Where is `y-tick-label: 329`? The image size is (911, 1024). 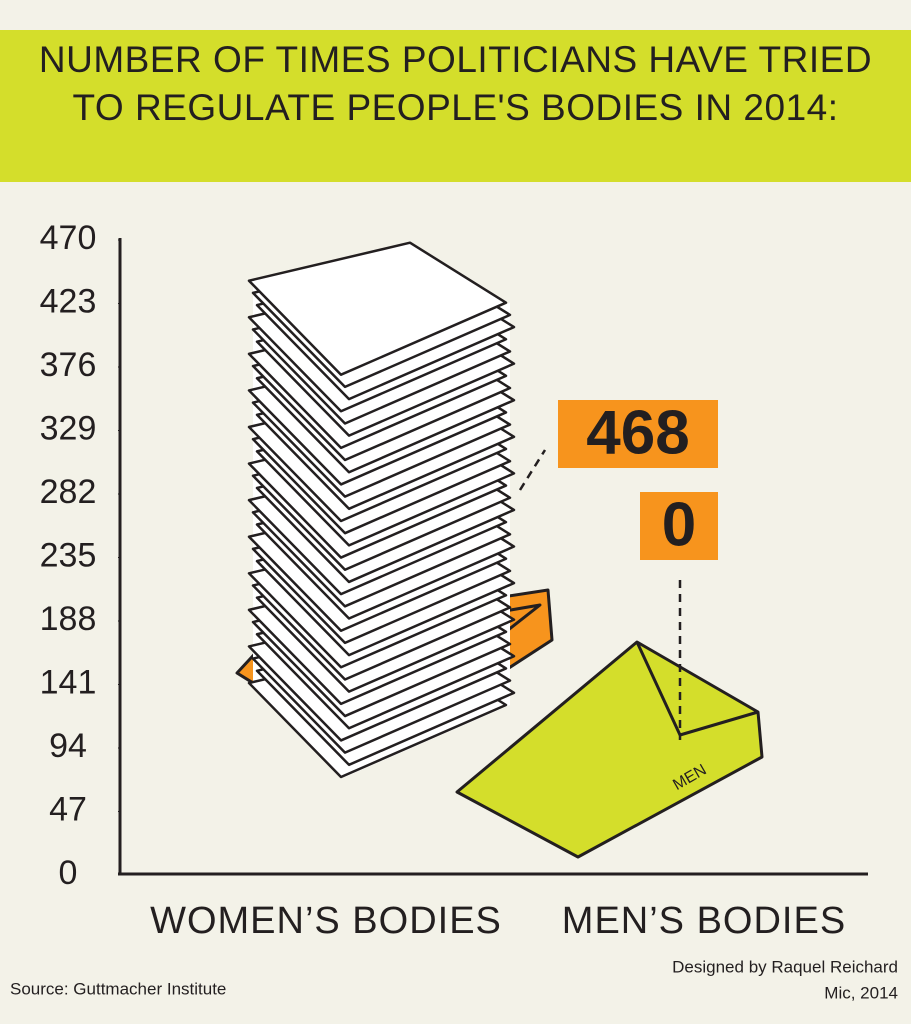
y-tick-label: 329 is located at coordinates (68, 428).